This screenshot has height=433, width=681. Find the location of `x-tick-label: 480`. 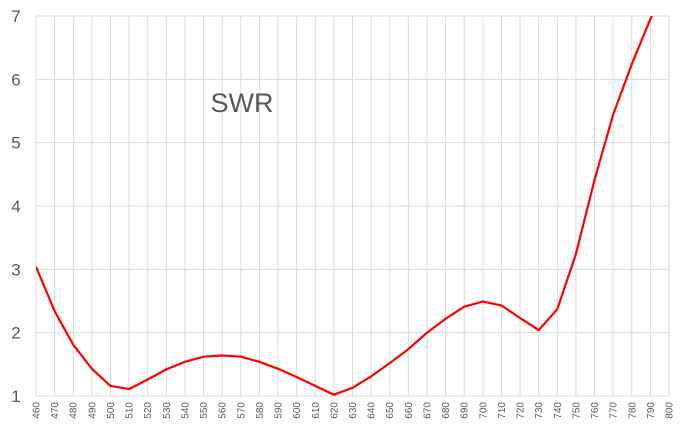

x-tick-label: 480 is located at coordinates (74, 410).